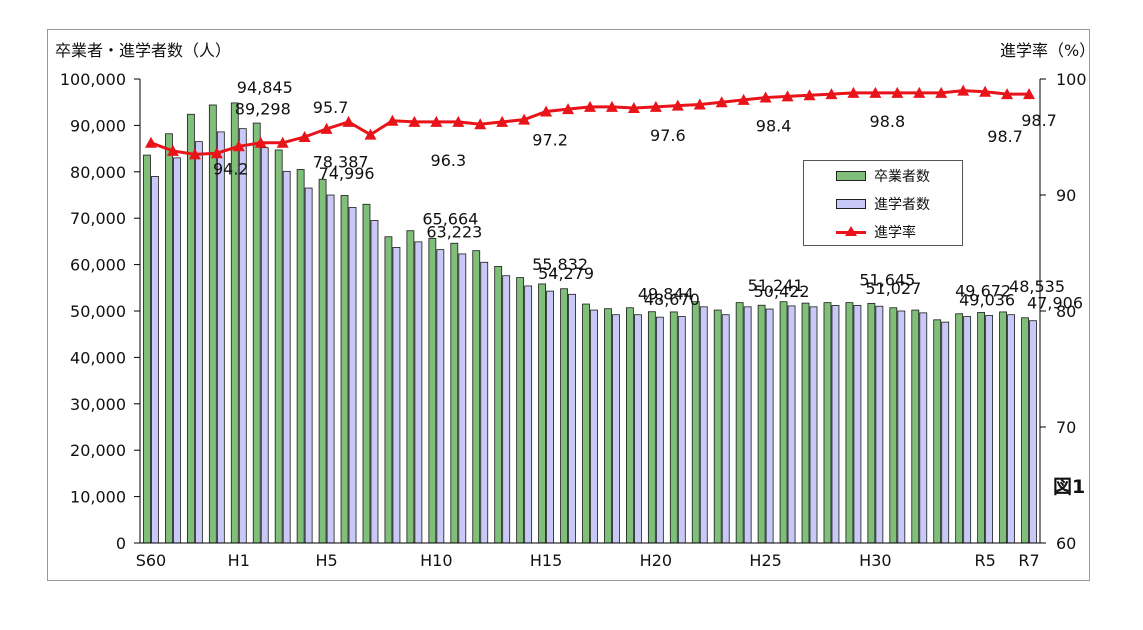 This screenshot has width=1143, height=630. What do you see at coordinates (887, 279) in the screenshot?
I see `data-label: 51,645` at bounding box center [887, 279].